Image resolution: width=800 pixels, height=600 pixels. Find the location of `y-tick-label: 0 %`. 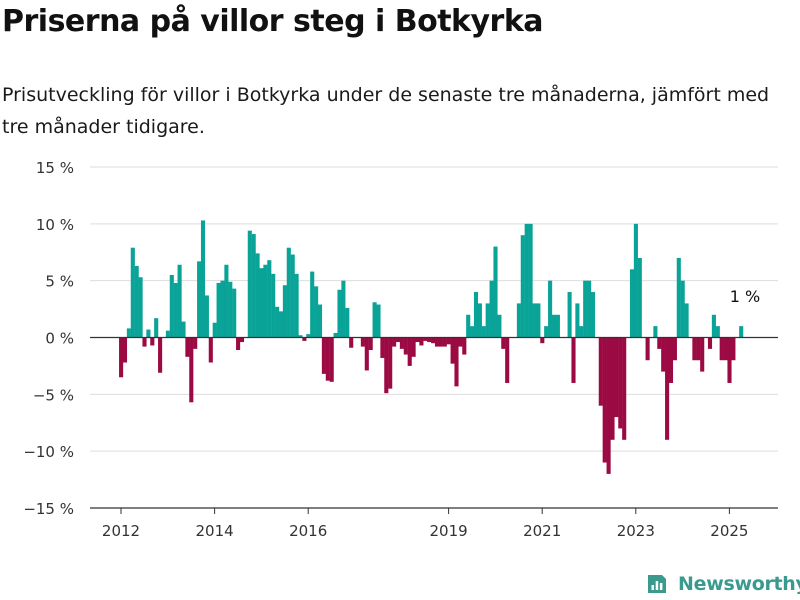

y-tick-label: 0 % is located at coordinates (59, 339).